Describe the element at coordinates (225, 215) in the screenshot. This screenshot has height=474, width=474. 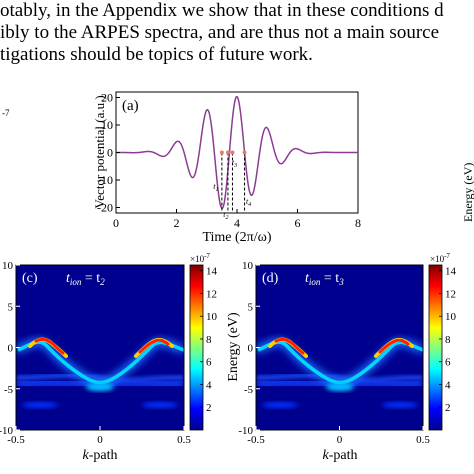
I see `time-label-2: t2` at that location.